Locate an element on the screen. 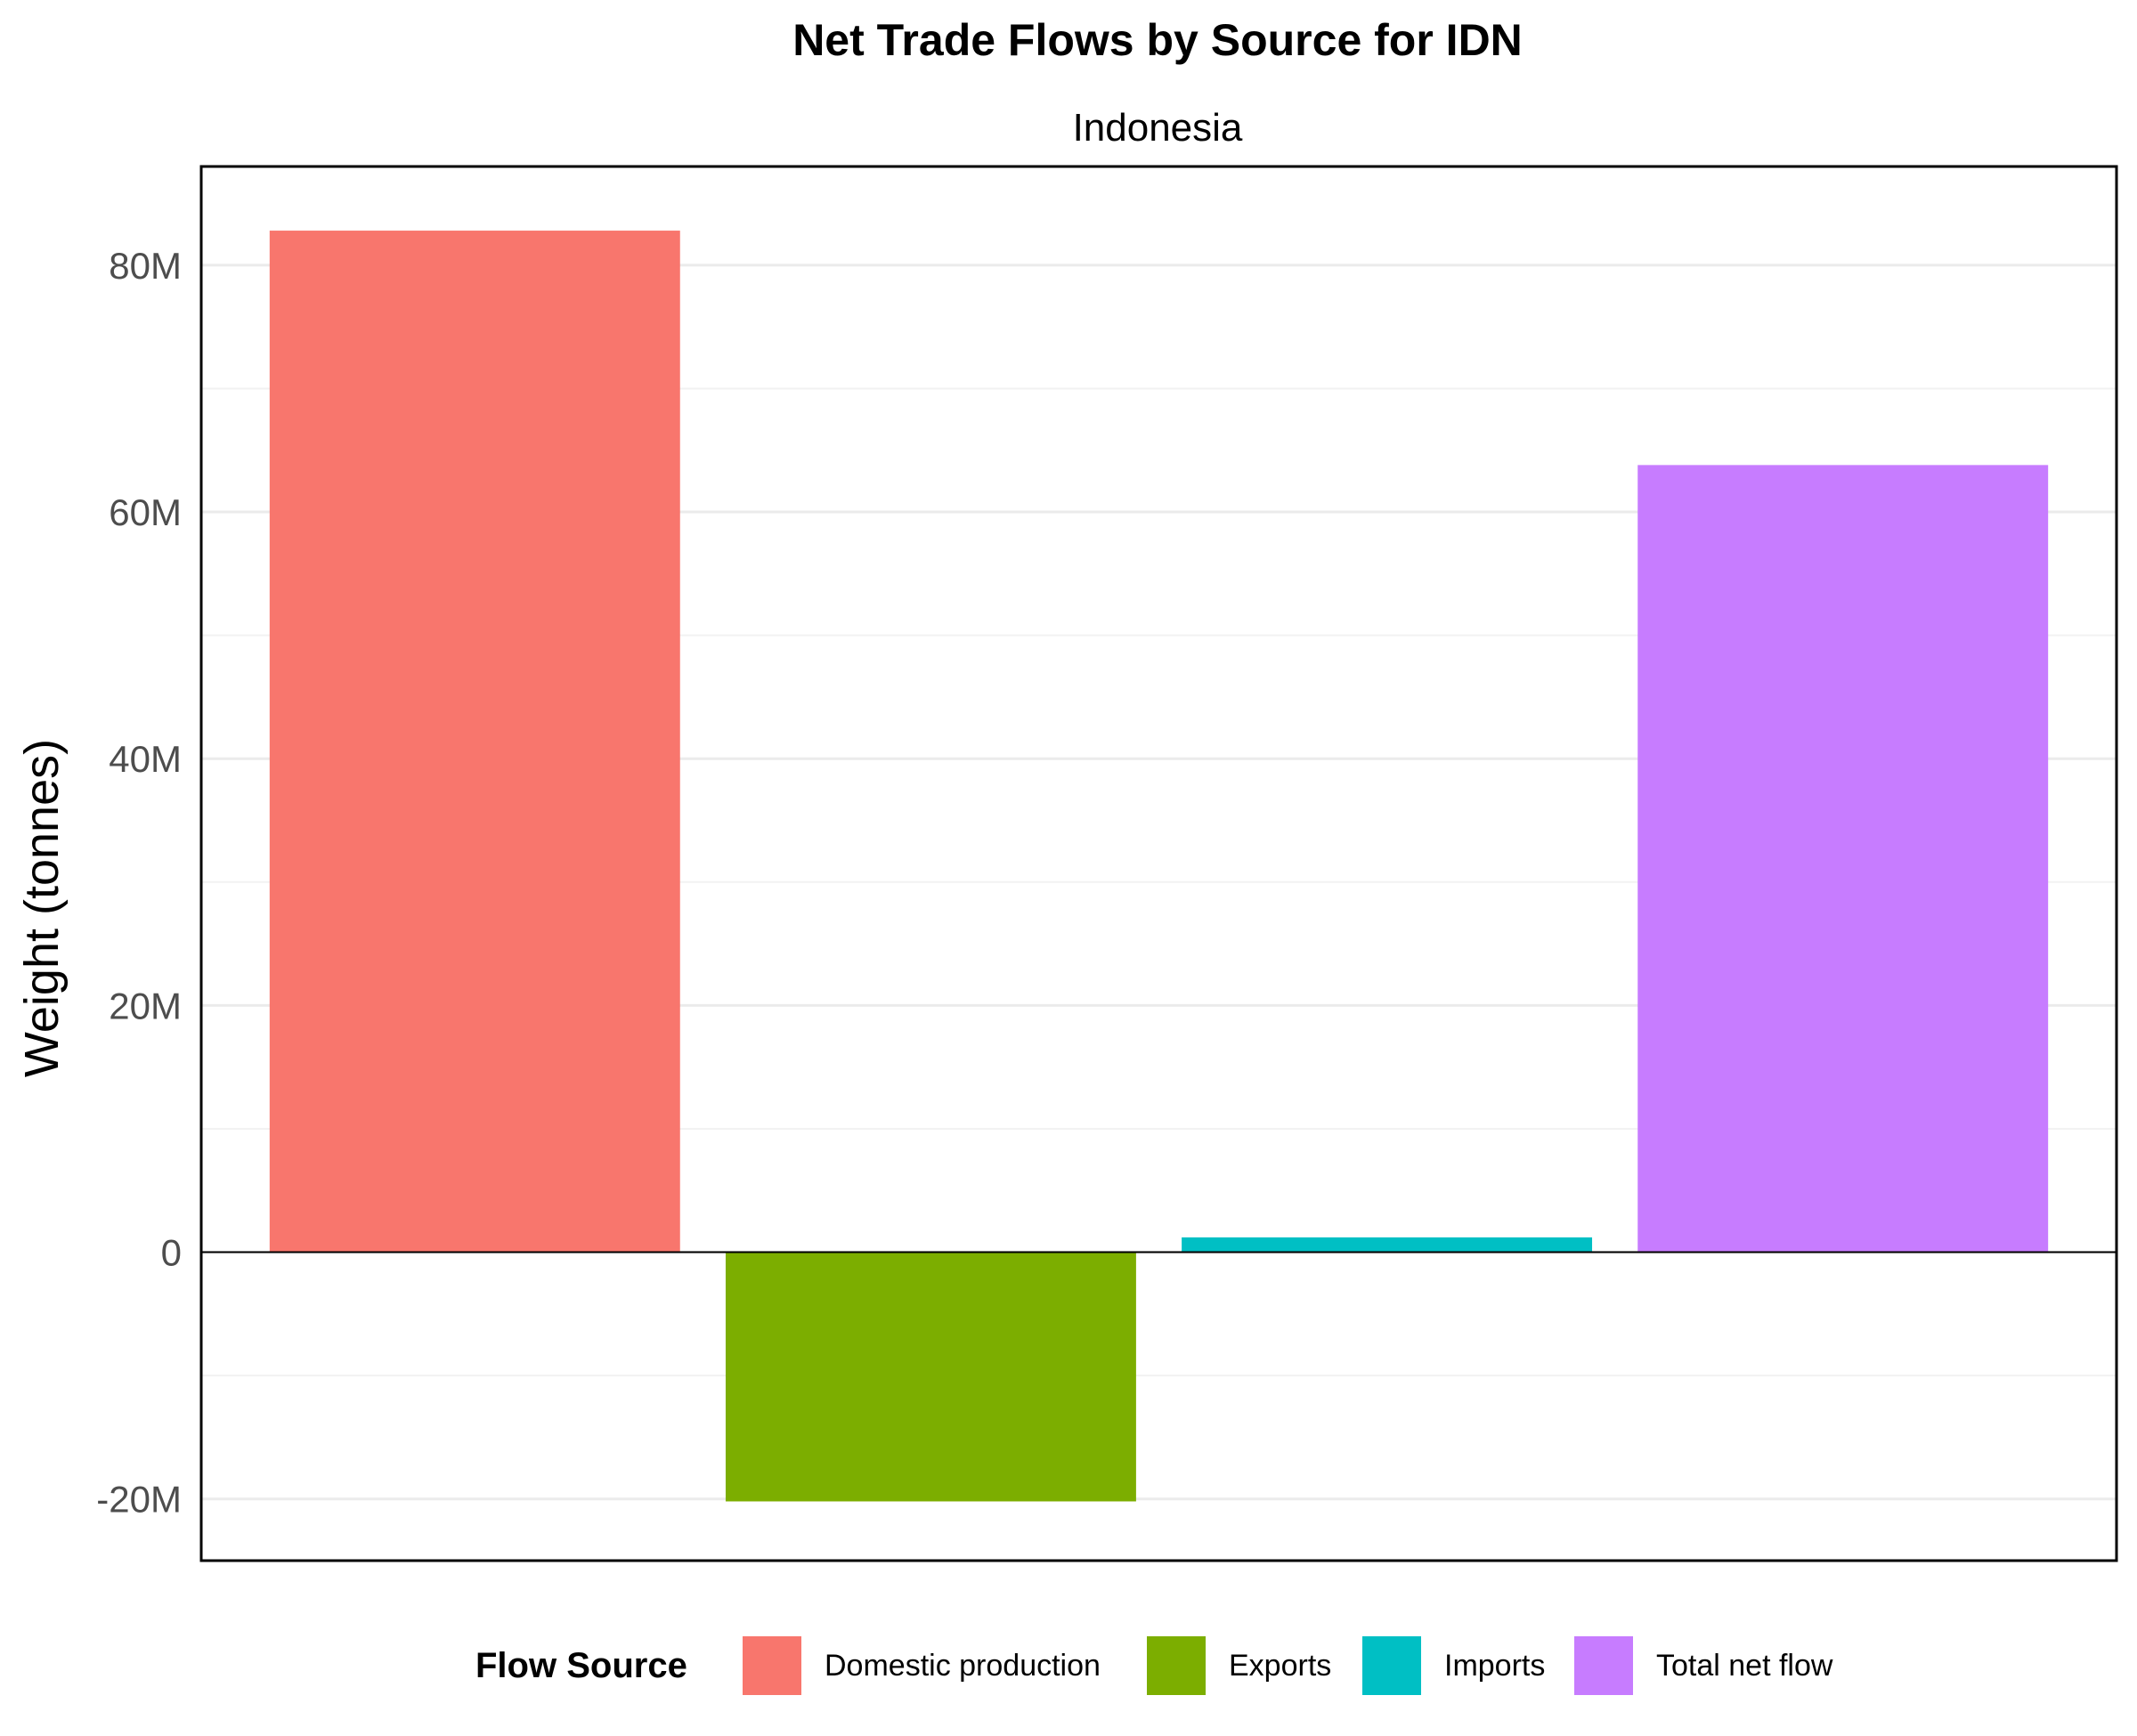  y-tick-label: 0 is located at coordinates (171, 1253).